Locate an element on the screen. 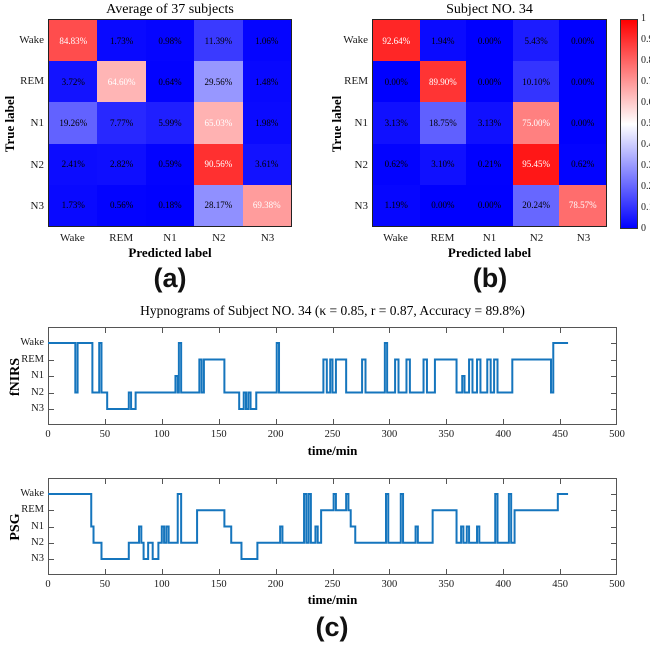 The image size is (650, 645). matrix-cell: 1.98% is located at coordinates (266, 123).